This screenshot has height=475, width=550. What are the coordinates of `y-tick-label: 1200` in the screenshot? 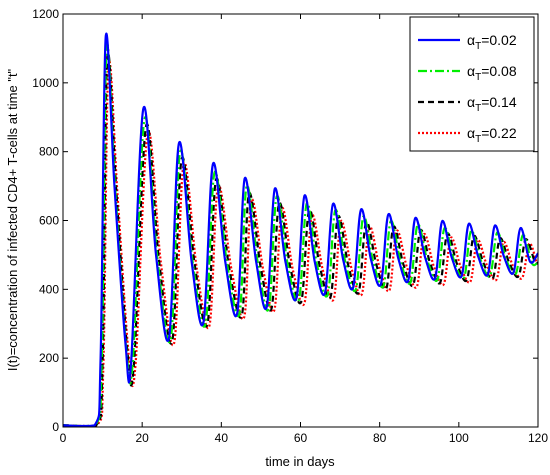 It's located at (45, 14).